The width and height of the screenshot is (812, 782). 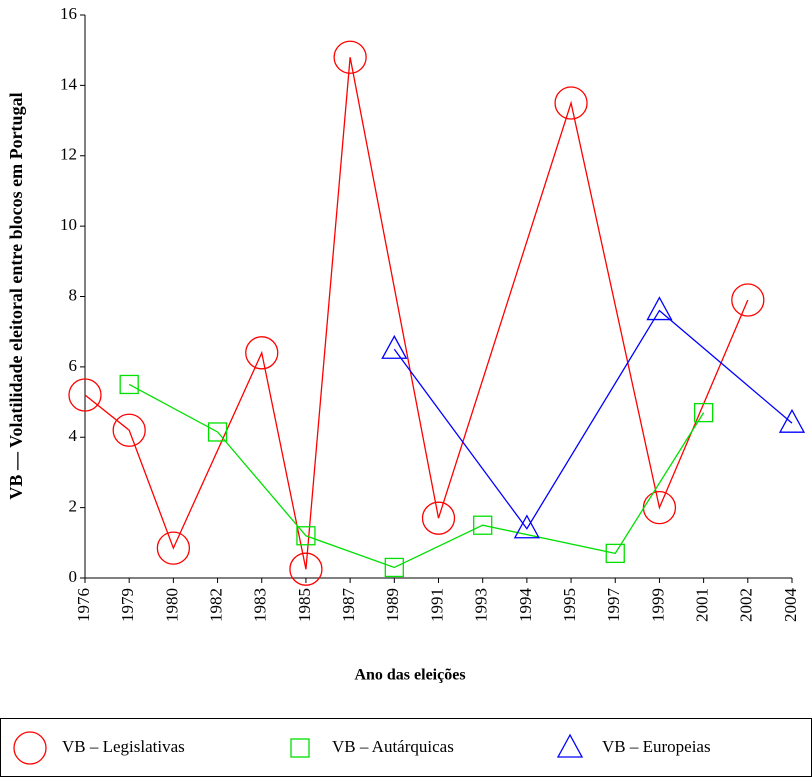 I want to click on x-tick-label: 1997, so click(x=613, y=605).